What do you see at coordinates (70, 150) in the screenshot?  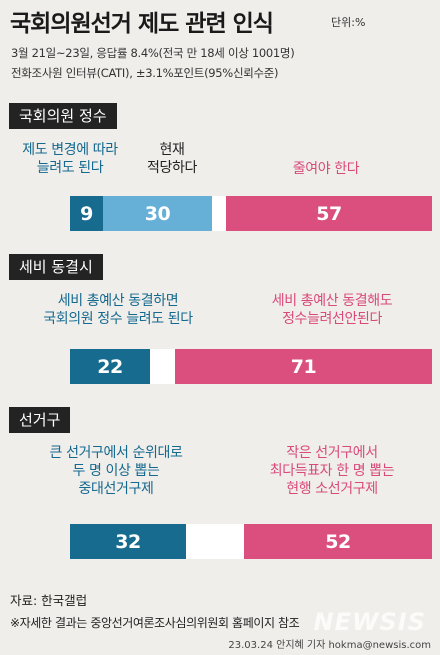 I see `label-line: 제도 변경에 따라` at bounding box center [70, 150].